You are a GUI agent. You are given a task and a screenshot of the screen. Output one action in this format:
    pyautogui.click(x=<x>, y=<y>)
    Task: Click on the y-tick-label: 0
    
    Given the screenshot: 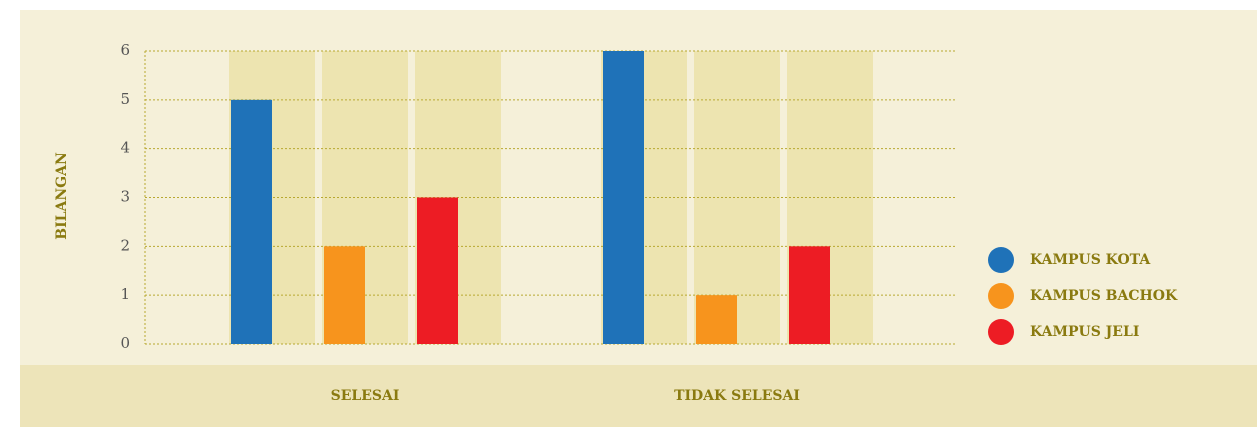 What is the action you would take?
    pyautogui.click(x=125, y=343)
    